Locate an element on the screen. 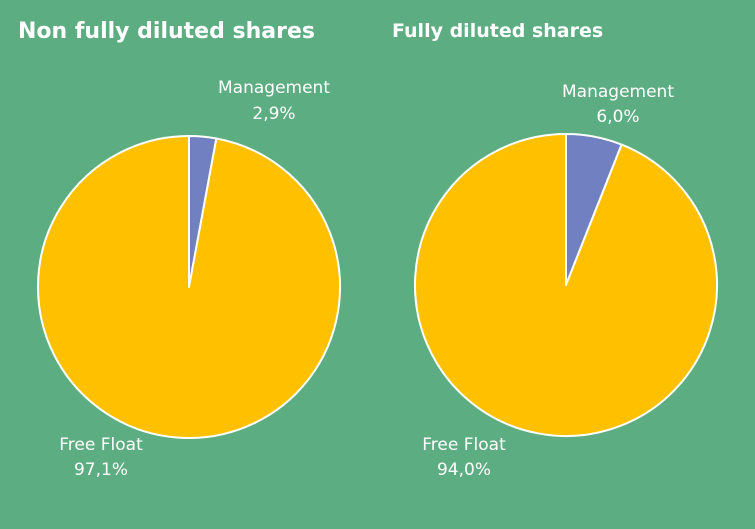 The width and height of the screenshot is (755, 529). chart-title-non-diluted: Non fully diluted shares is located at coordinates (166, 31).